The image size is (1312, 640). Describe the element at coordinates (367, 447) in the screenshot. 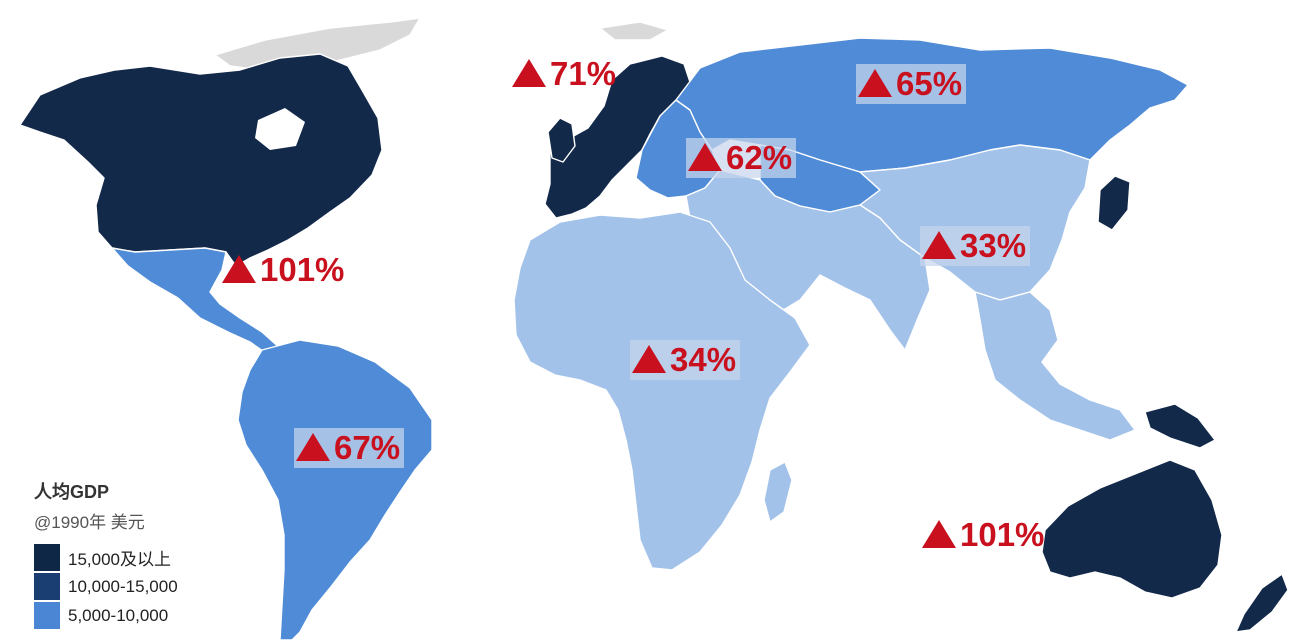

I see `callout-value: 67%` at that location.